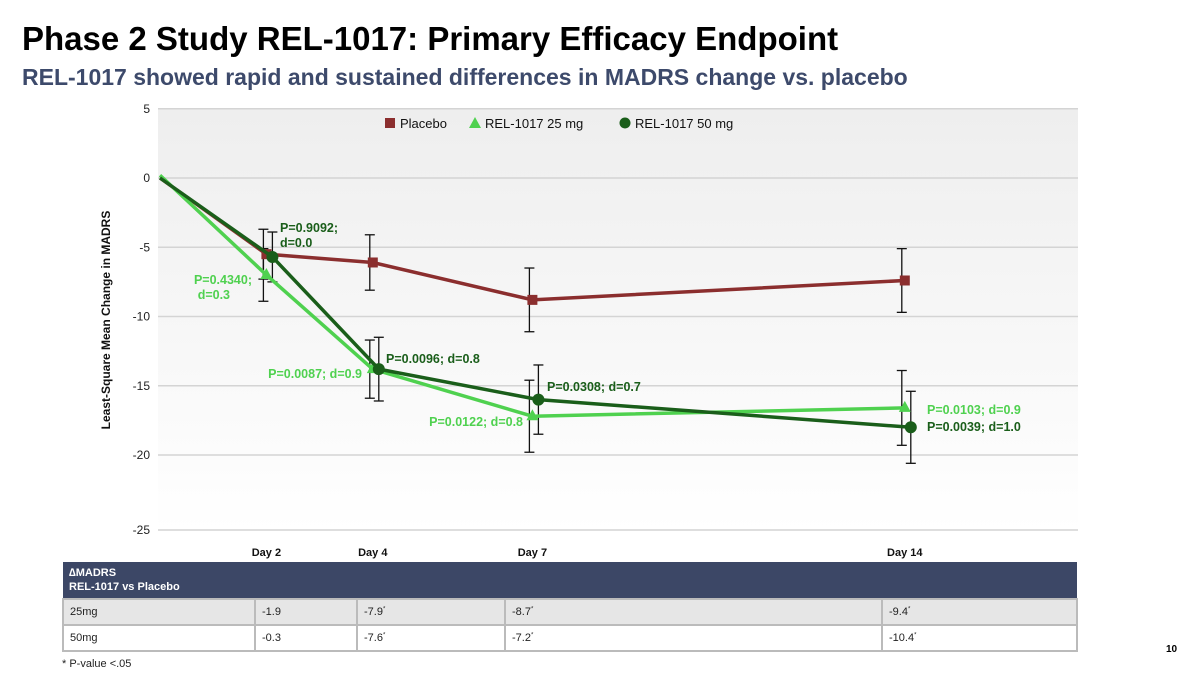 The width and height of the screenshot is (1200, 674). Describe the element at coordinates (390, 123) in the screenshot. I see `legend-marker-square` at that location.